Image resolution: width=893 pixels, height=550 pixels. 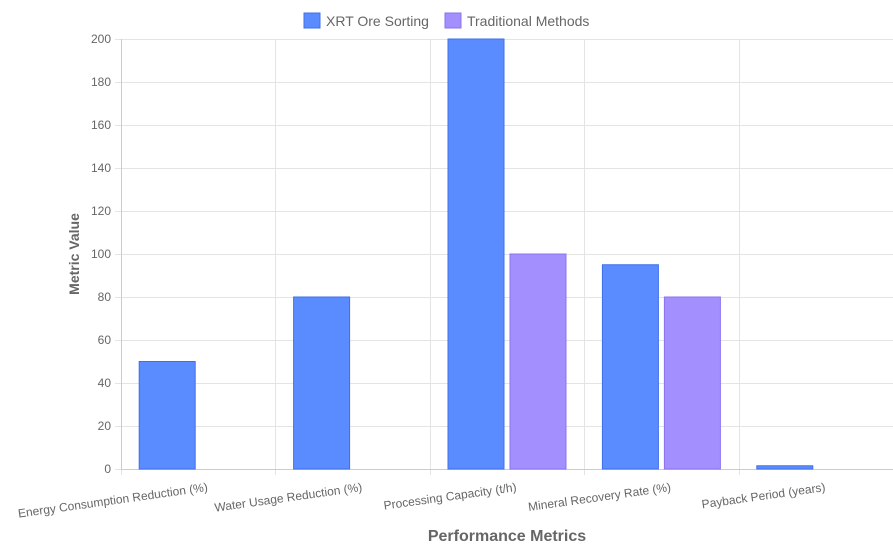 I want to click on y-tick-label: 40, so click(x=105, y=383).